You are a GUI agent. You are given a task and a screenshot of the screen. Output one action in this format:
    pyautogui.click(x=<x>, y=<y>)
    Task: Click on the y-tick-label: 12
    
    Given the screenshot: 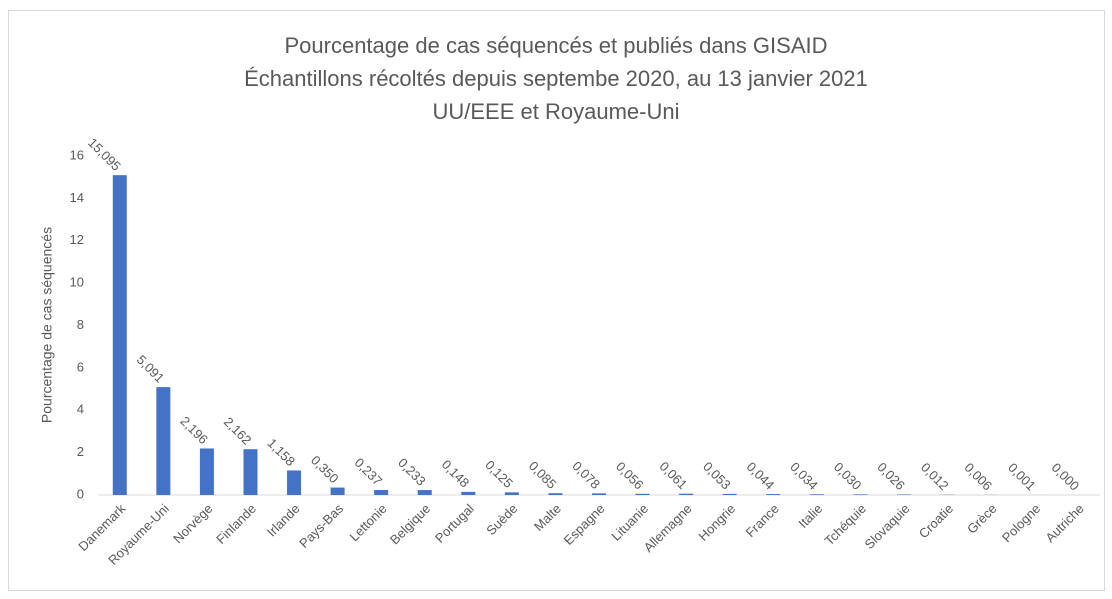 What is the action you would take?
    pyautogui.click(x=77, y=239)
    